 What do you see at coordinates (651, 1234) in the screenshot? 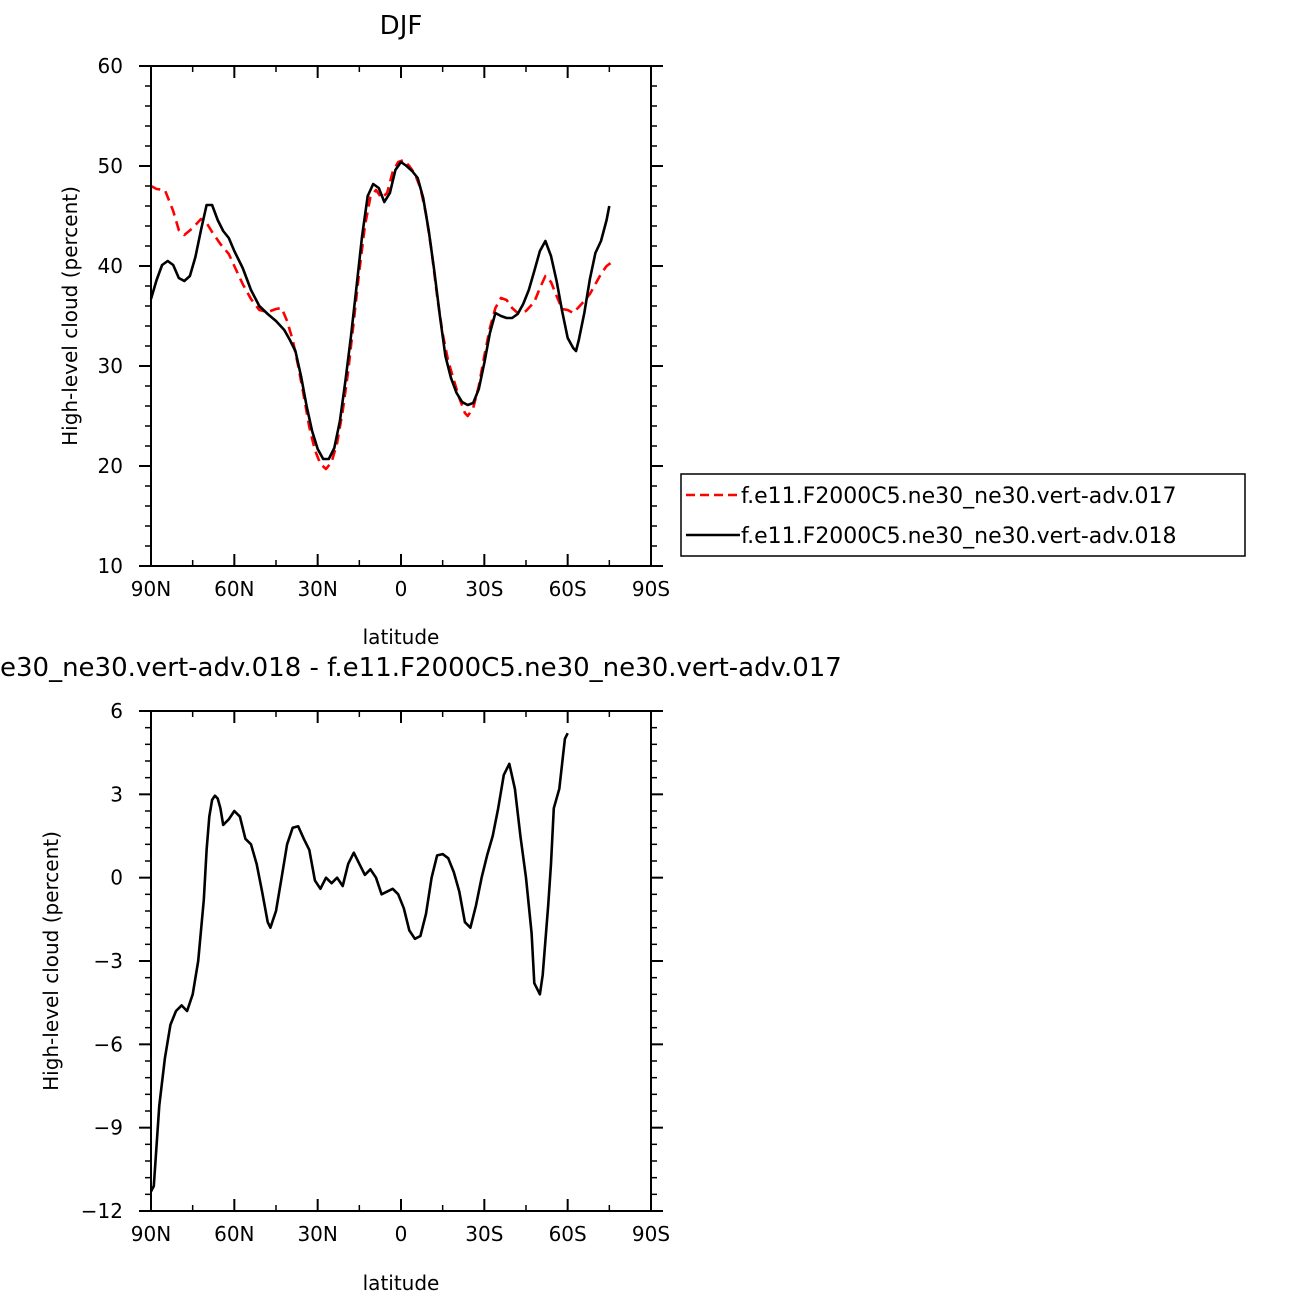
I see `bottom-panel-x-tick-label: 90S` at bounding box center [651, 1234].